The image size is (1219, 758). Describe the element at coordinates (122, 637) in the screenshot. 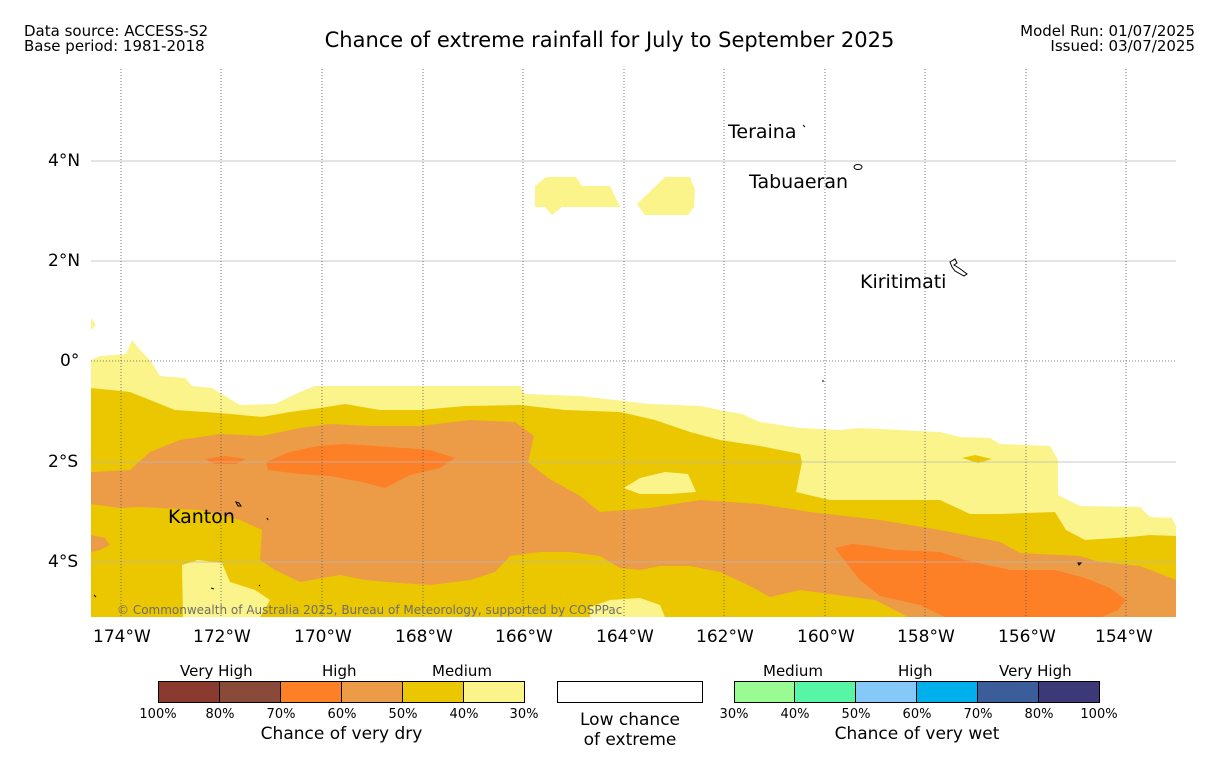

I see `lon-label-174w: 174°W` at that location.